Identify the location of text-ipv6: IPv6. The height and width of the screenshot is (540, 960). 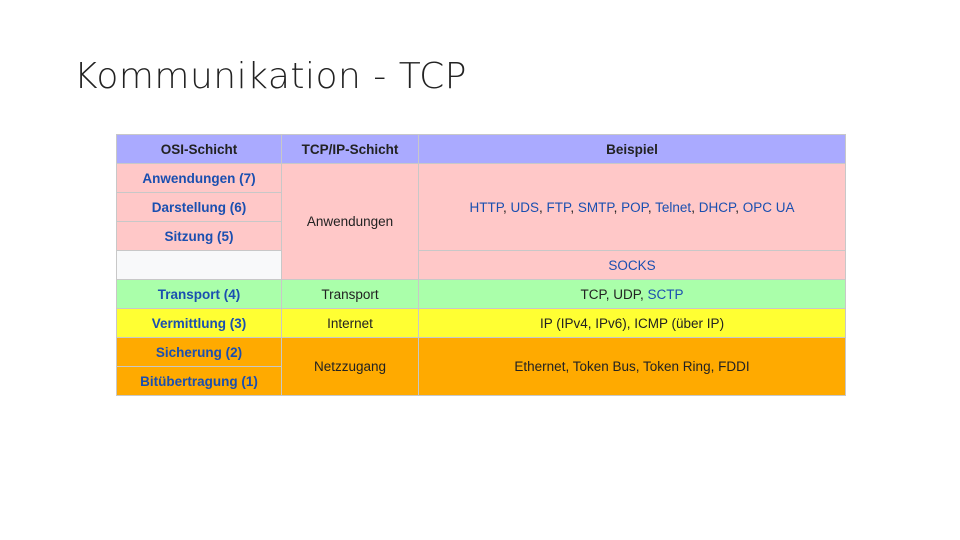
(609, 323).